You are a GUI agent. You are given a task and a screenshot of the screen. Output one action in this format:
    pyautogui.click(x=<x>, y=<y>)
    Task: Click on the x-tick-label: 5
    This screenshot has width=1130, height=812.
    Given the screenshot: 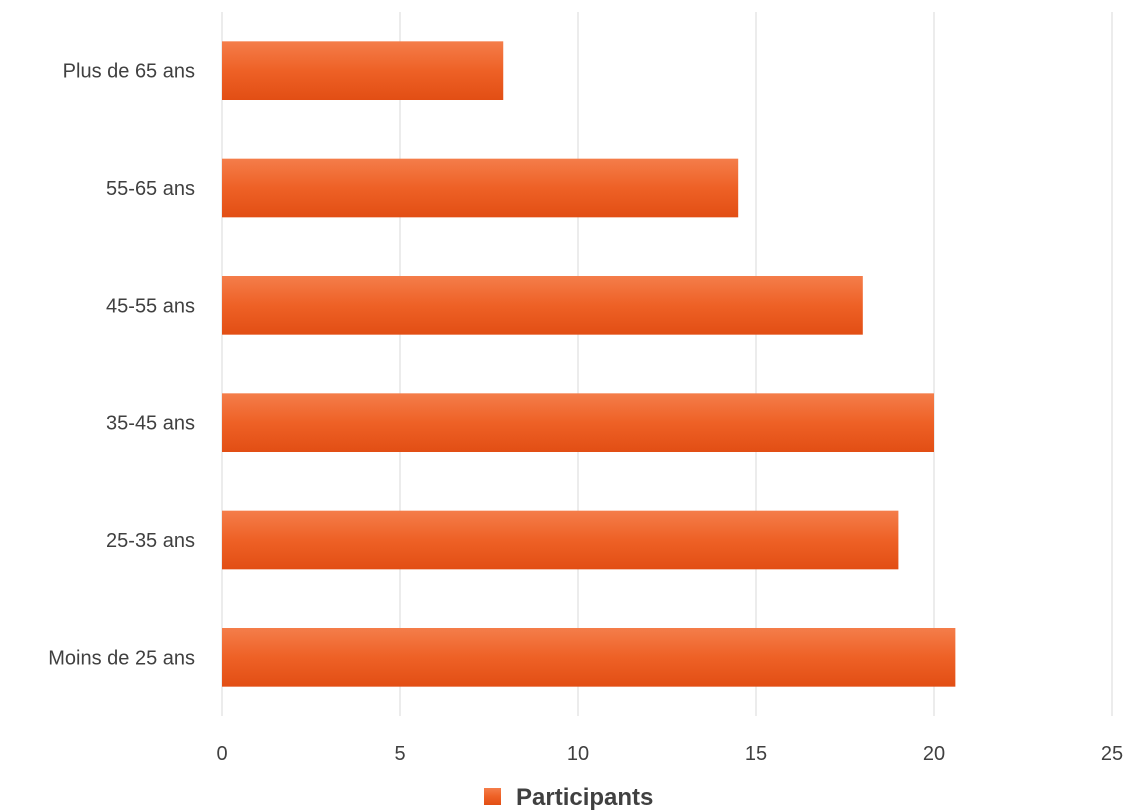 What is the action you would take?
    pyautogui.click(x=399, y=754)
    